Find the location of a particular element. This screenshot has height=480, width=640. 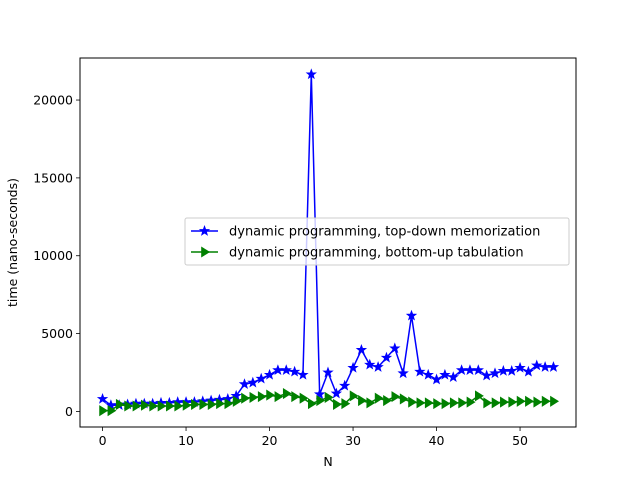

x-axis: 0 10 20 30 40 50 is located at coordinates (313, 437).